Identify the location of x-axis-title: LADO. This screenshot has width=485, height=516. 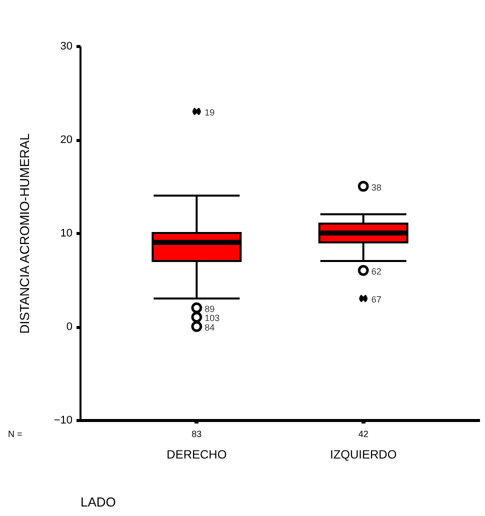
(98, 502).